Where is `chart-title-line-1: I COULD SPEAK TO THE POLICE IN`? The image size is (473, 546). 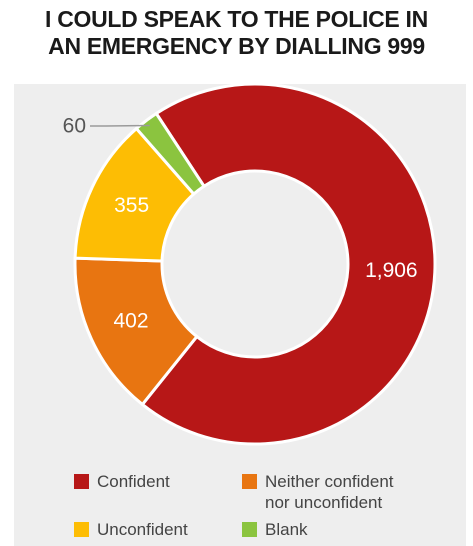
chart-title-line-1: I COULD SPEAK TO THE POLICE IN is located at coordinates (236, 19).